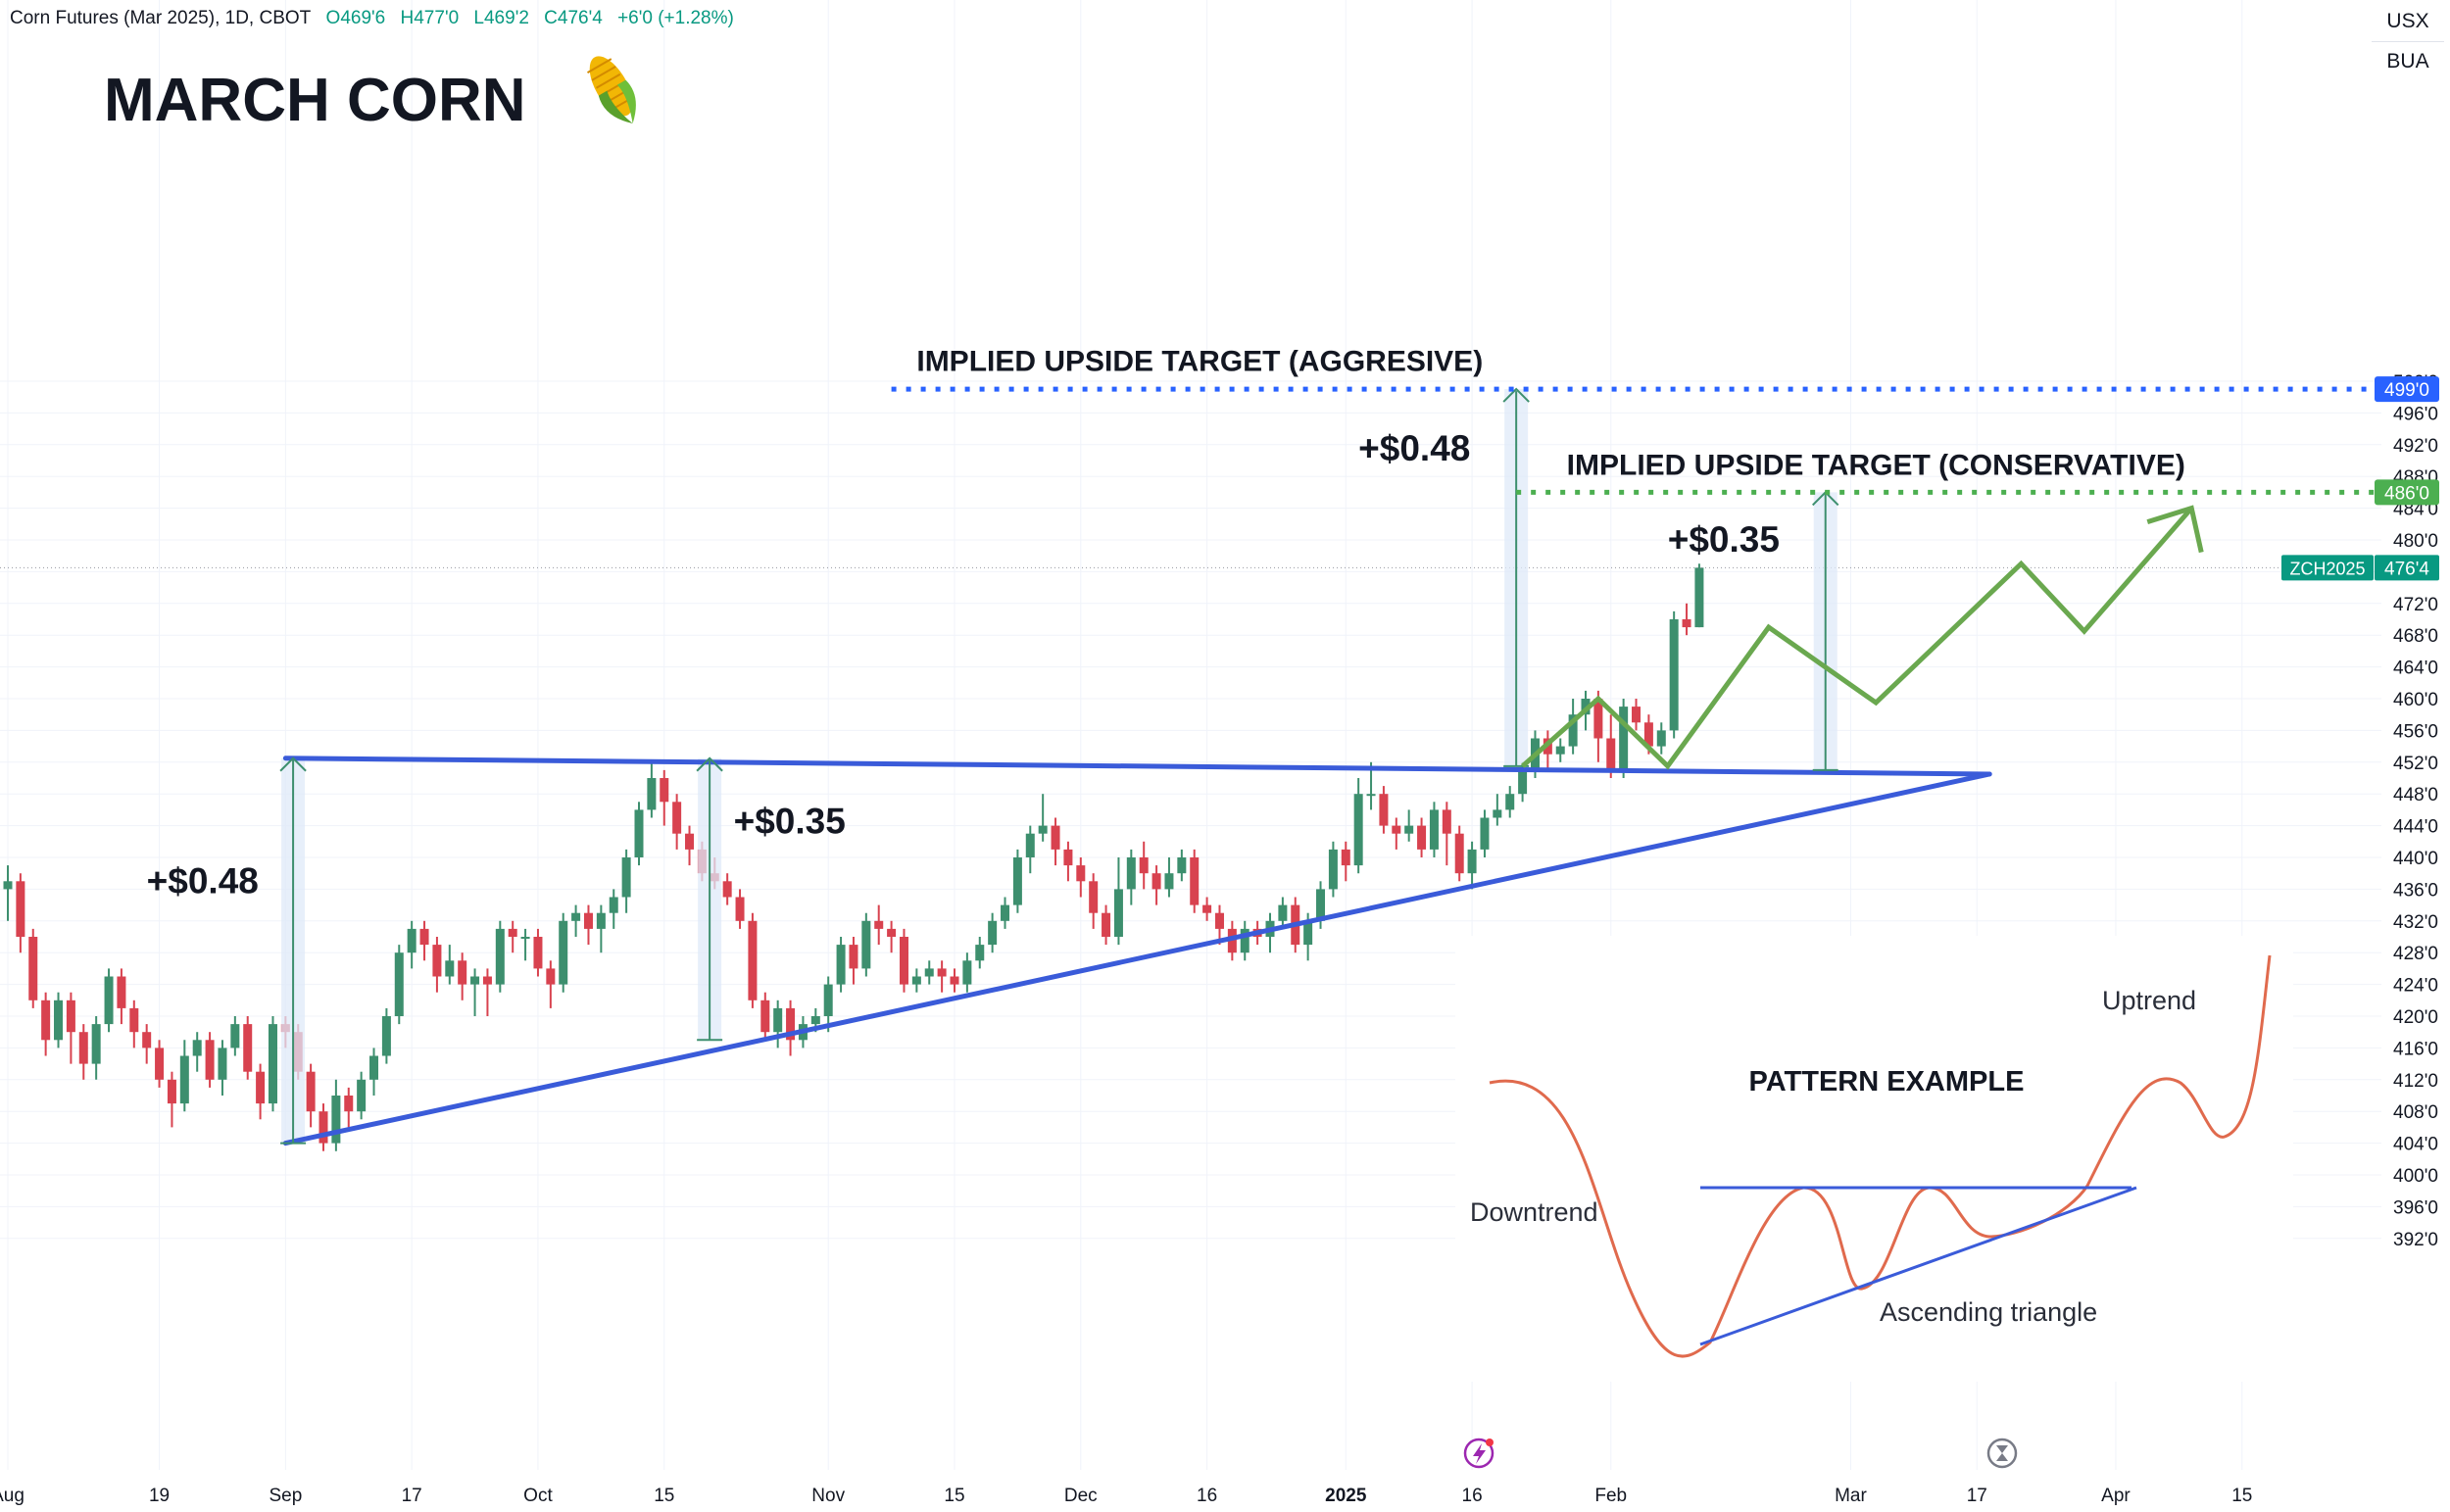 The image size is (2450, 1512). What do you see at coordinates (2002, 1453) in the screenshot?
I see `hourglass-shape` at bounding box center [2002, 1453].